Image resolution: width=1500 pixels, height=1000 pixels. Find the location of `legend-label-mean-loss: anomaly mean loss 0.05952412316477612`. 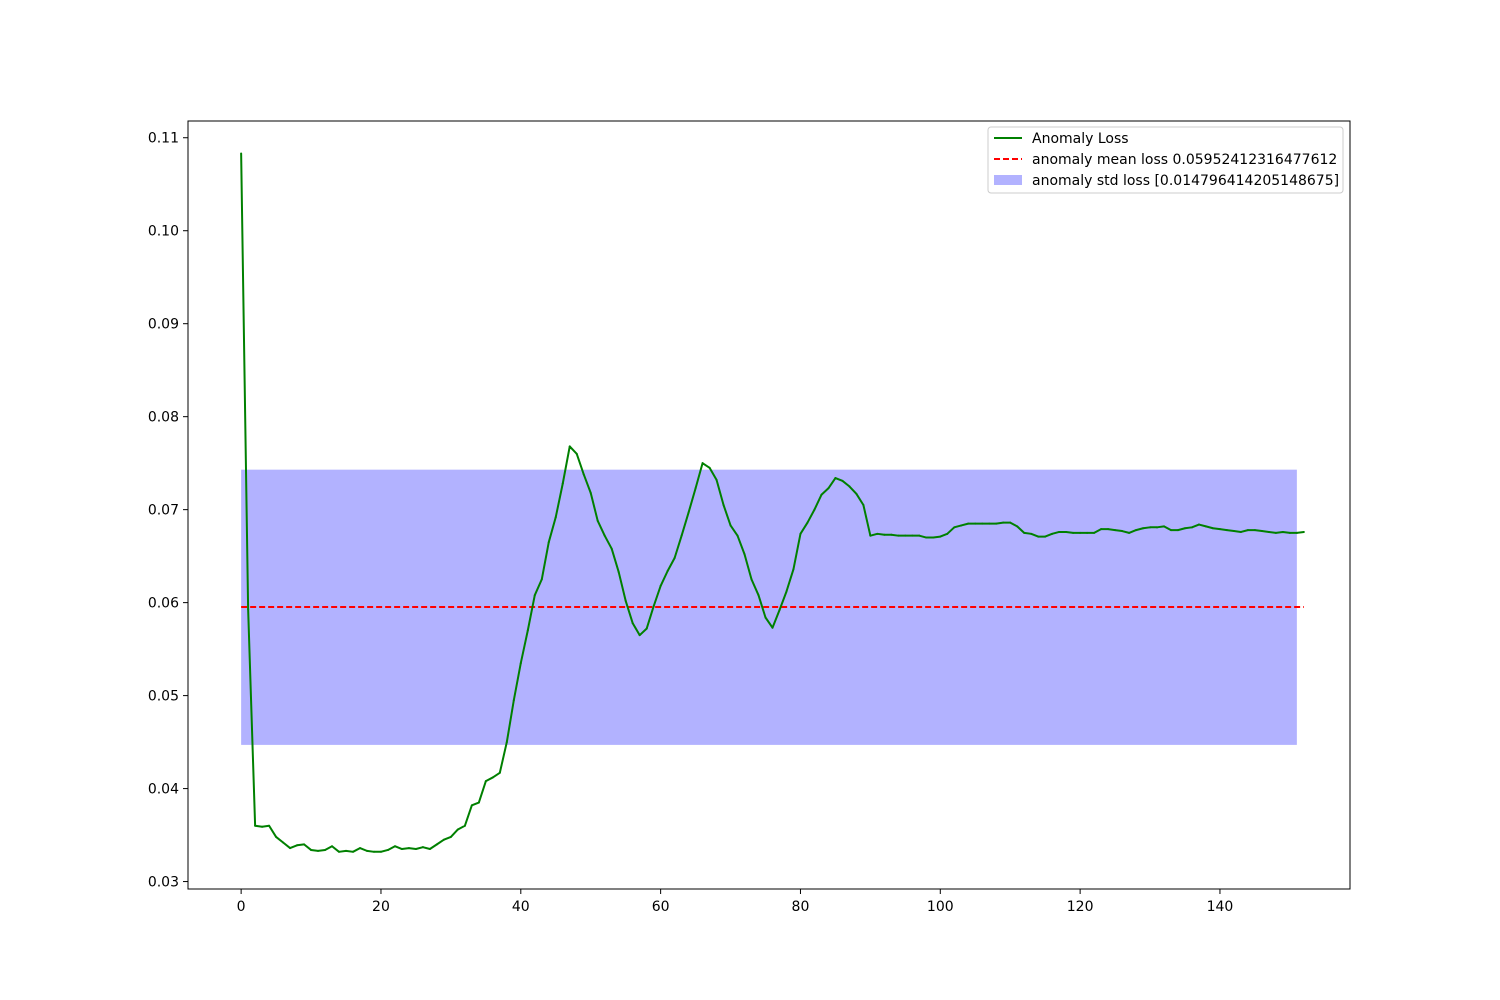

legend-label-mean-loss: anomaly mean loss 0.05952412316477612 is located at coordinates (1184, 160).